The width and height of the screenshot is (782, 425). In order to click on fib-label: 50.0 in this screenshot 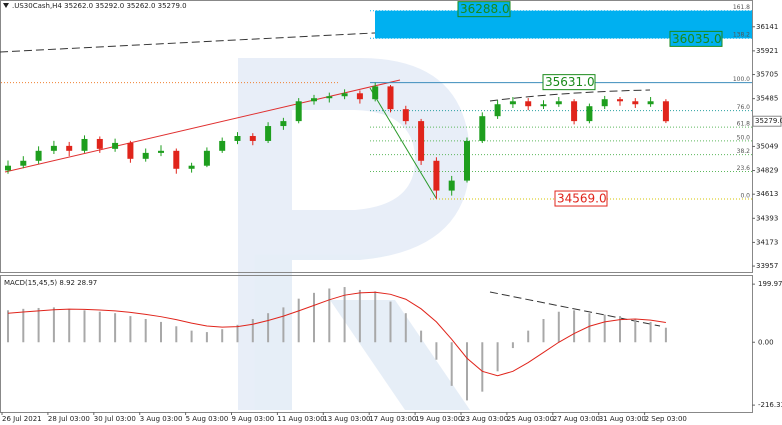, I will do `click(744, 137)`.